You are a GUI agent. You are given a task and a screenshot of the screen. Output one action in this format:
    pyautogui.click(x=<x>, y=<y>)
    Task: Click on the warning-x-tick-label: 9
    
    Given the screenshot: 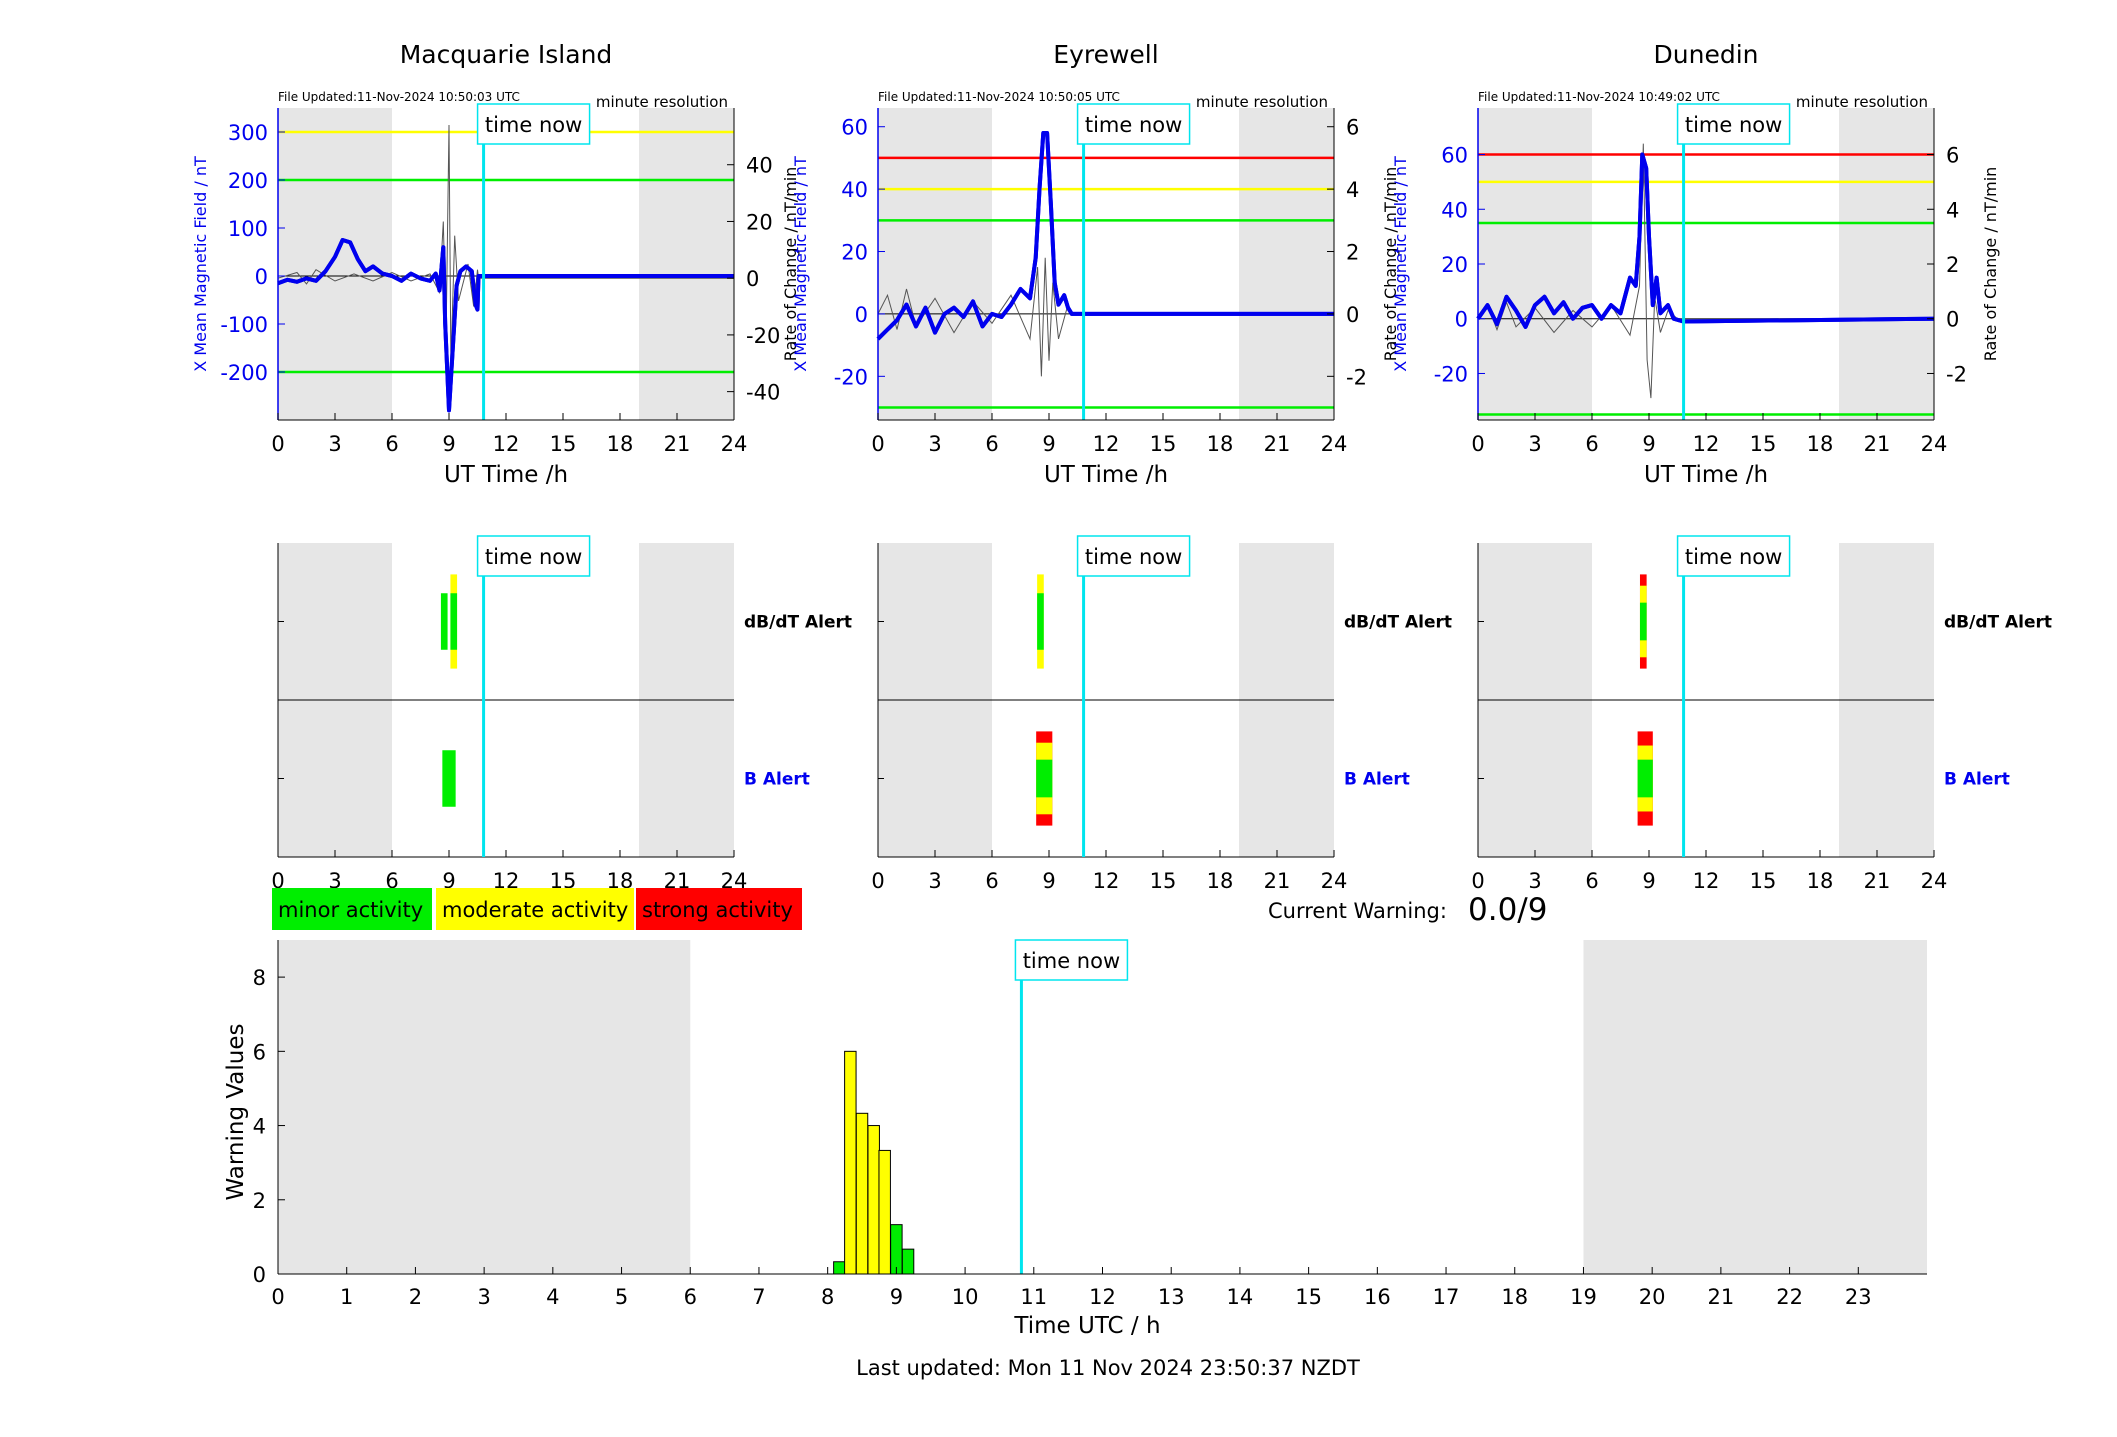 What is the action you would take?
    pyautogui.click(x=896, y=1297)
    